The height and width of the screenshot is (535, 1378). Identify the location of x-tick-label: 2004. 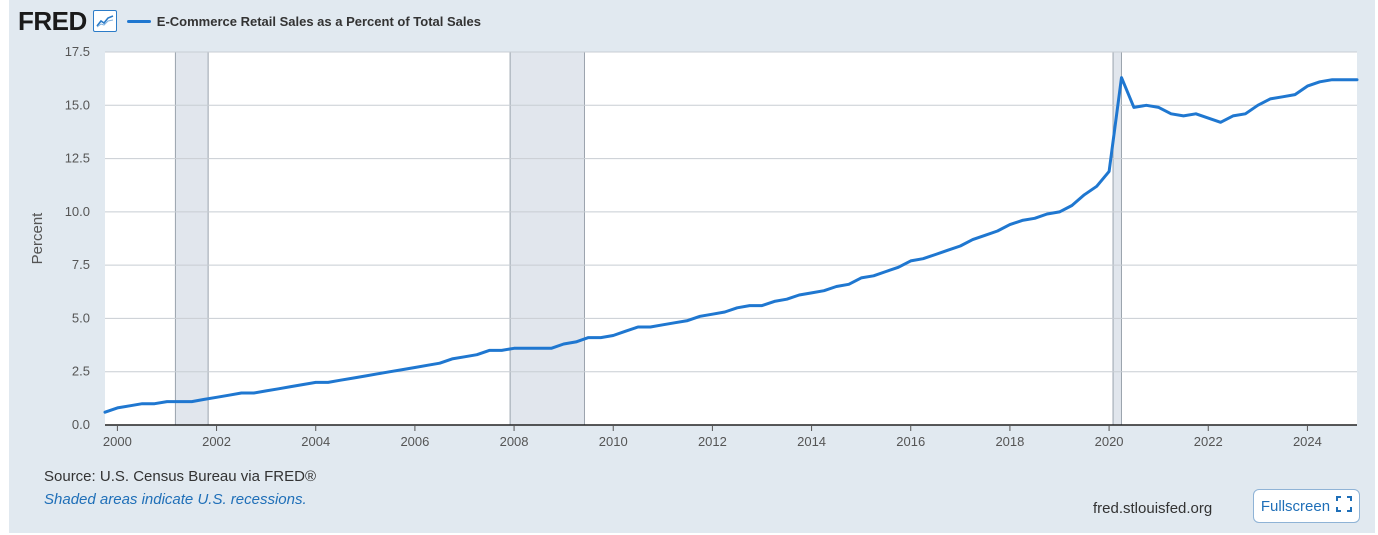
(315, 441).